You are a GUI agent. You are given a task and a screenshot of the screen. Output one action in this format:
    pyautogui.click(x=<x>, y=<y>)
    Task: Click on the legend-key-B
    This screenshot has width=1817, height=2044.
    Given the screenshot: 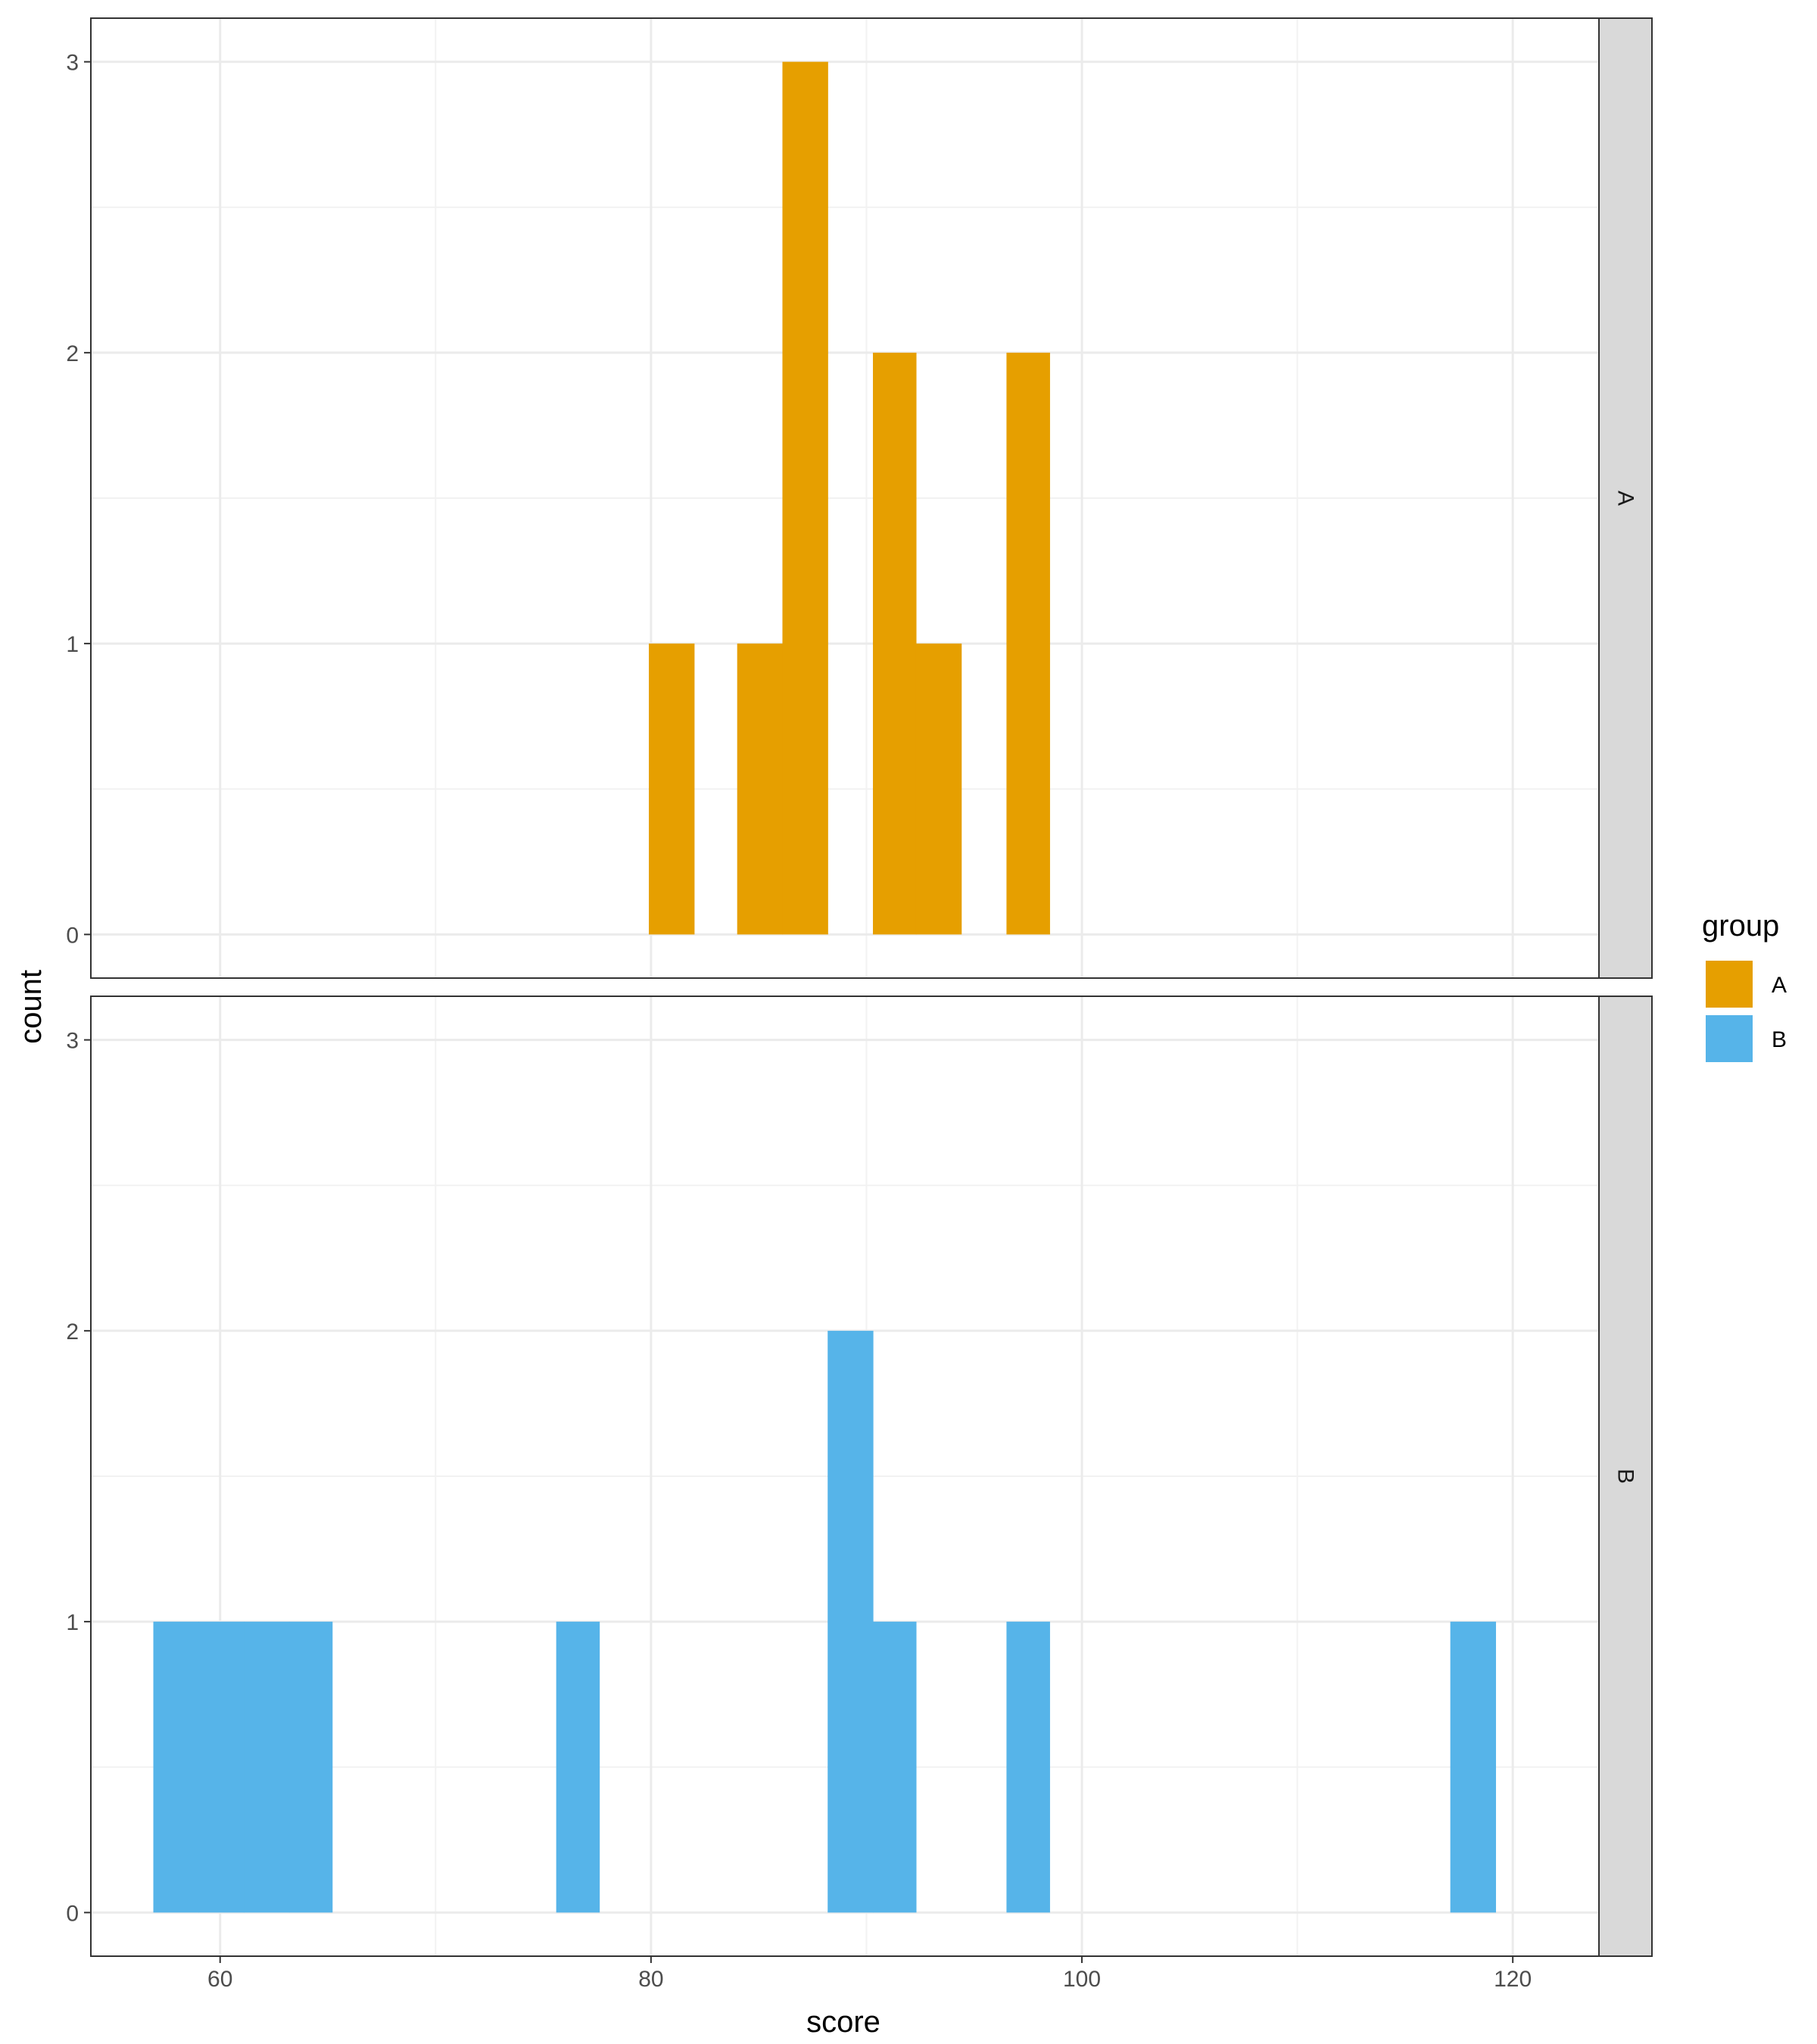 What is the action you would take?
    pyautogui.click(x=1729, y=1039)
    